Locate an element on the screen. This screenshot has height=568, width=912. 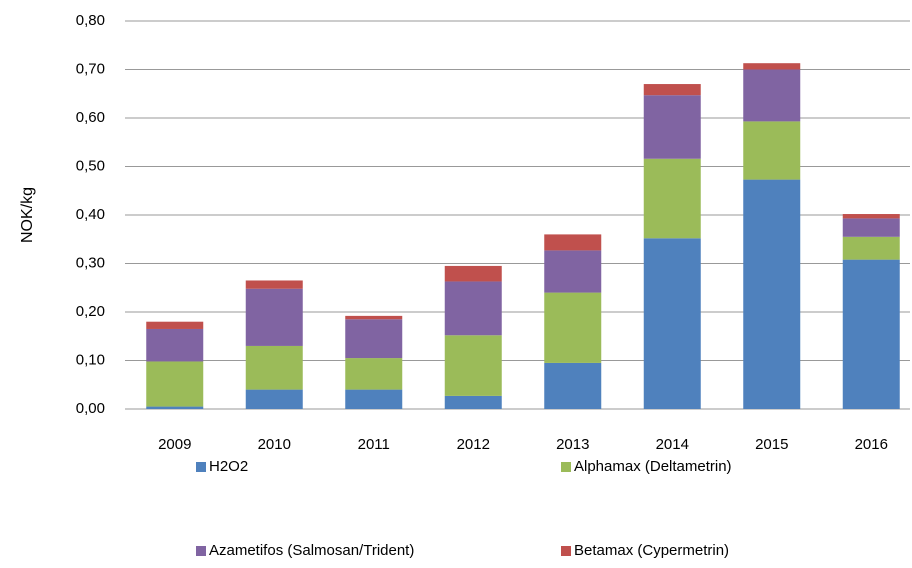
legend-label: Azametifos (Salmosan/Trident) is located at coordinates (311, 550).